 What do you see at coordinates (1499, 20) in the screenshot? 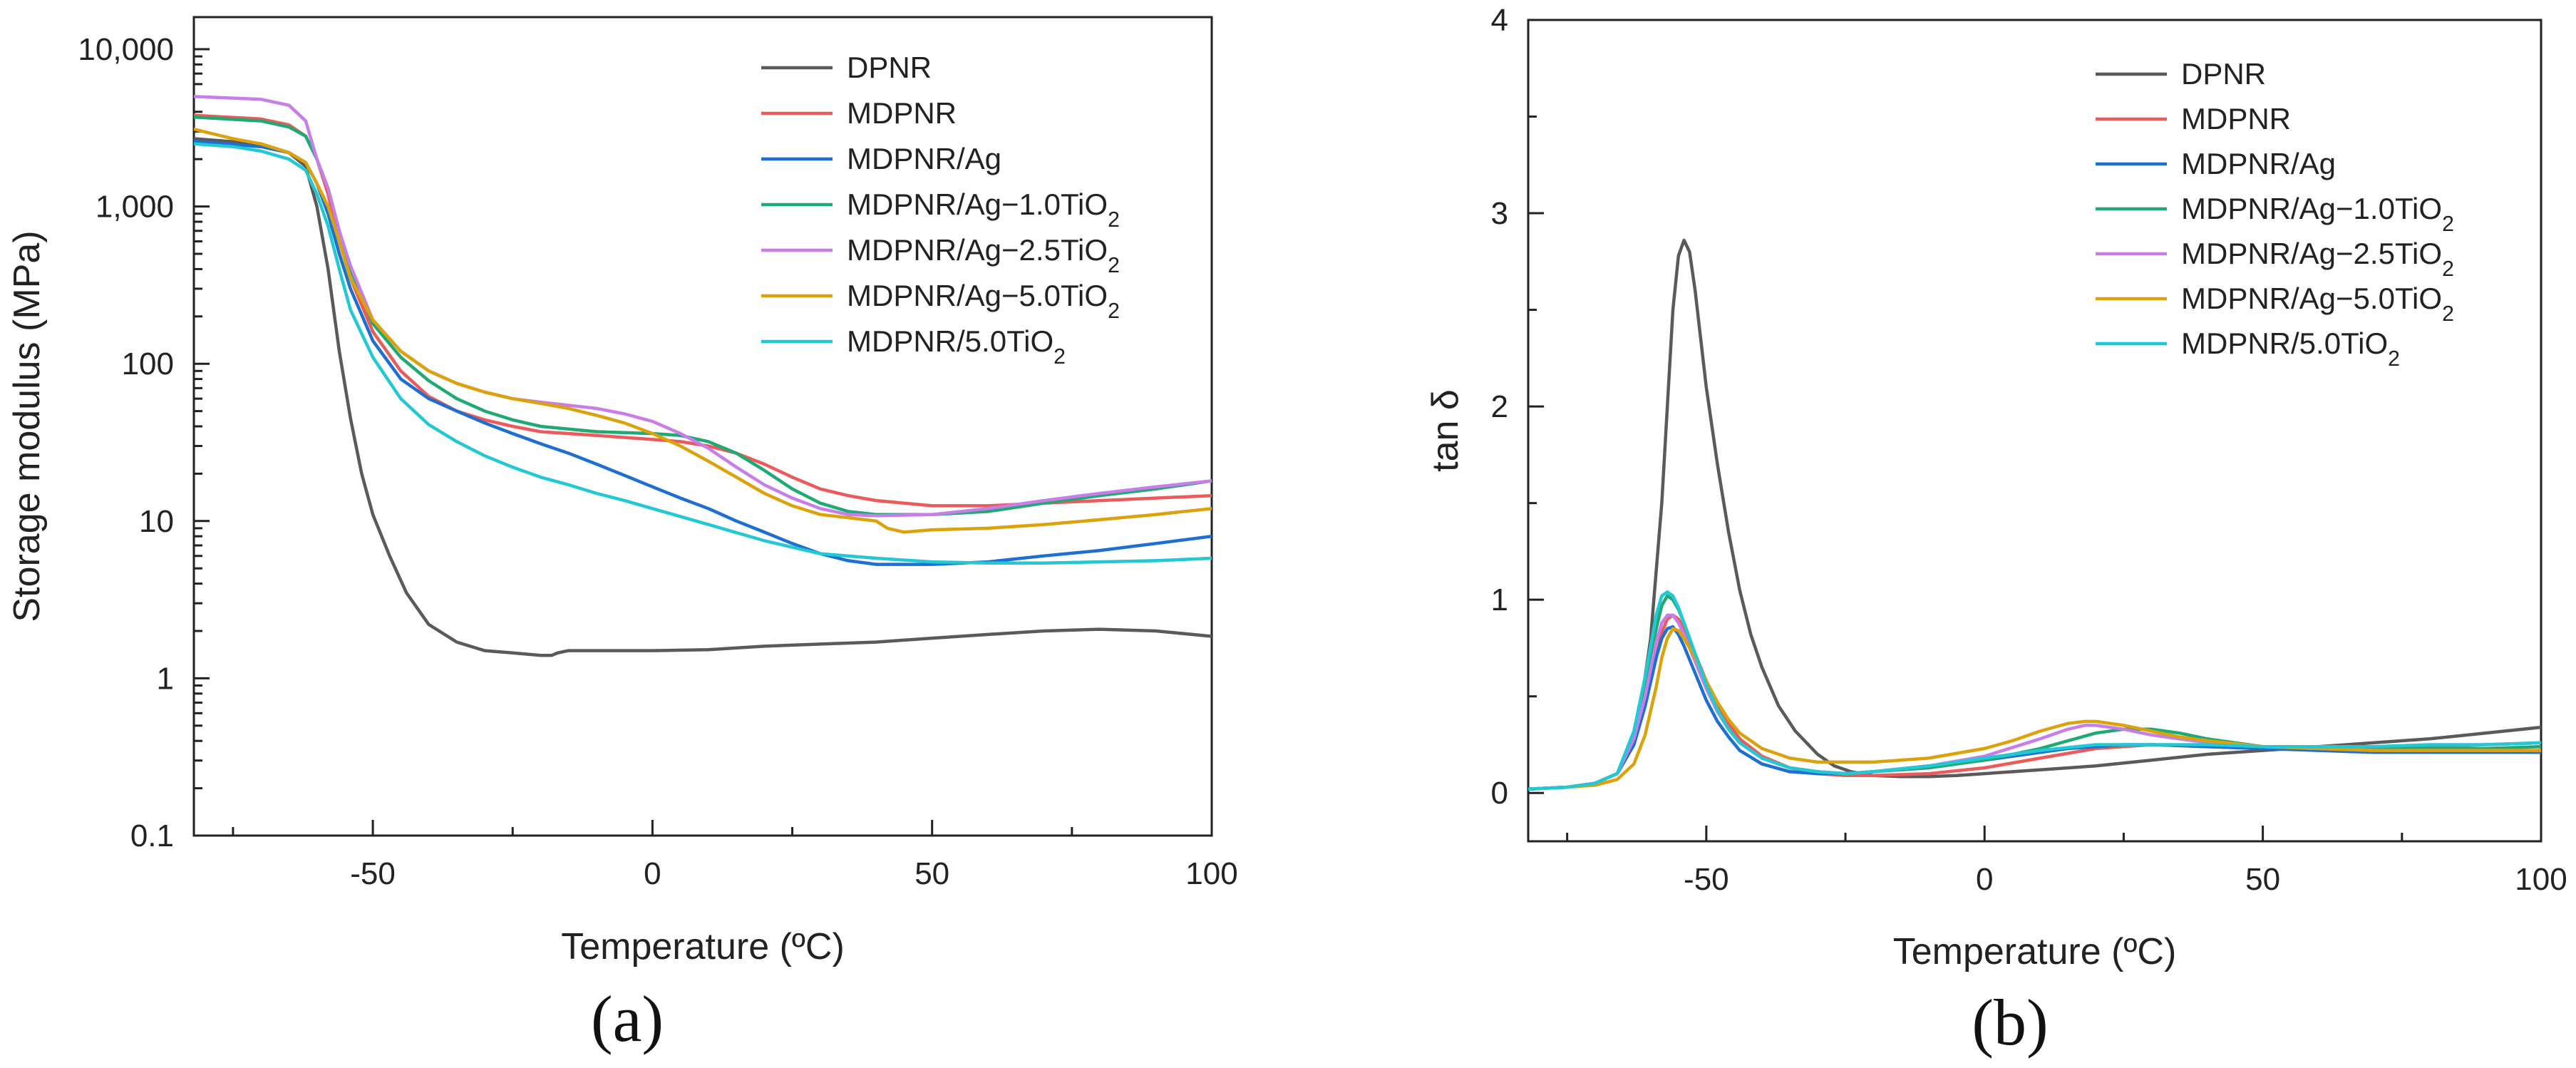
I see `y-tick-label: 4` at bounding box center [1499, 20].